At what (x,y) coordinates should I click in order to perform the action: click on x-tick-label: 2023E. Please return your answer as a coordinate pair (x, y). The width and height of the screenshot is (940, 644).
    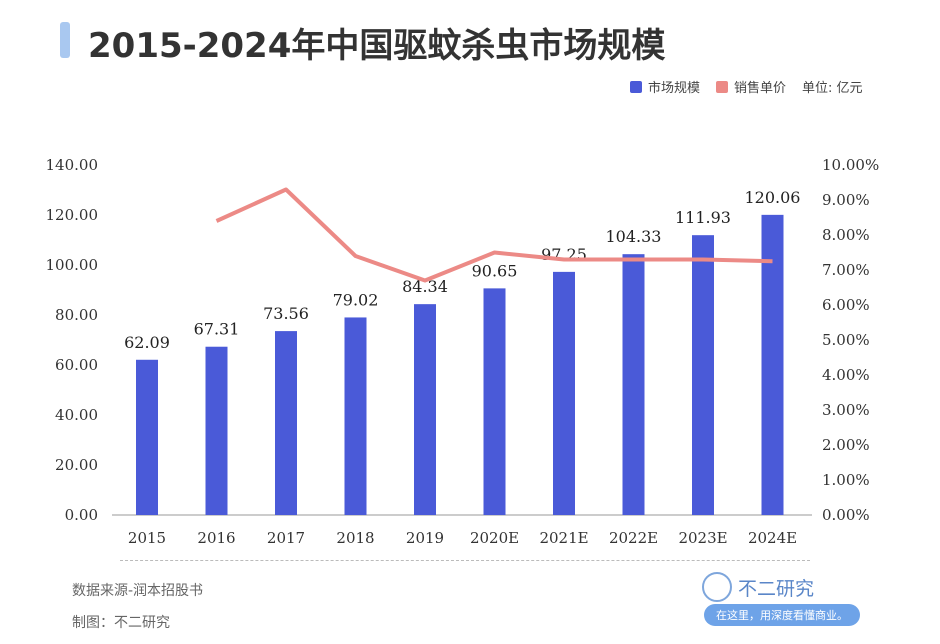
    Looking at the image, I should click on (702, 538).